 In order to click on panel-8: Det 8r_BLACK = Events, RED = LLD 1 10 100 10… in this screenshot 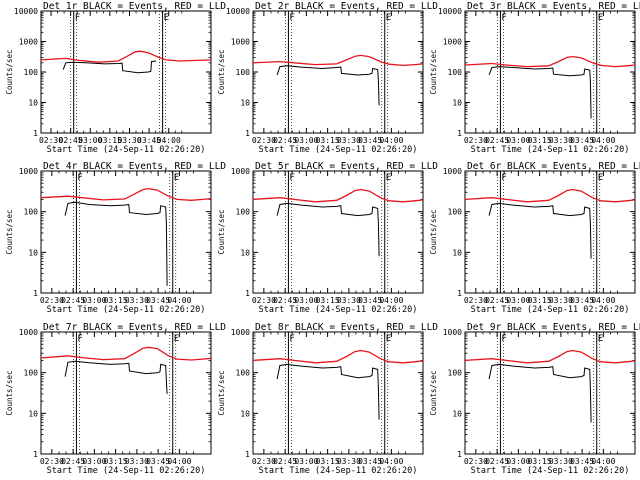, I will do `click(327, 399)`.